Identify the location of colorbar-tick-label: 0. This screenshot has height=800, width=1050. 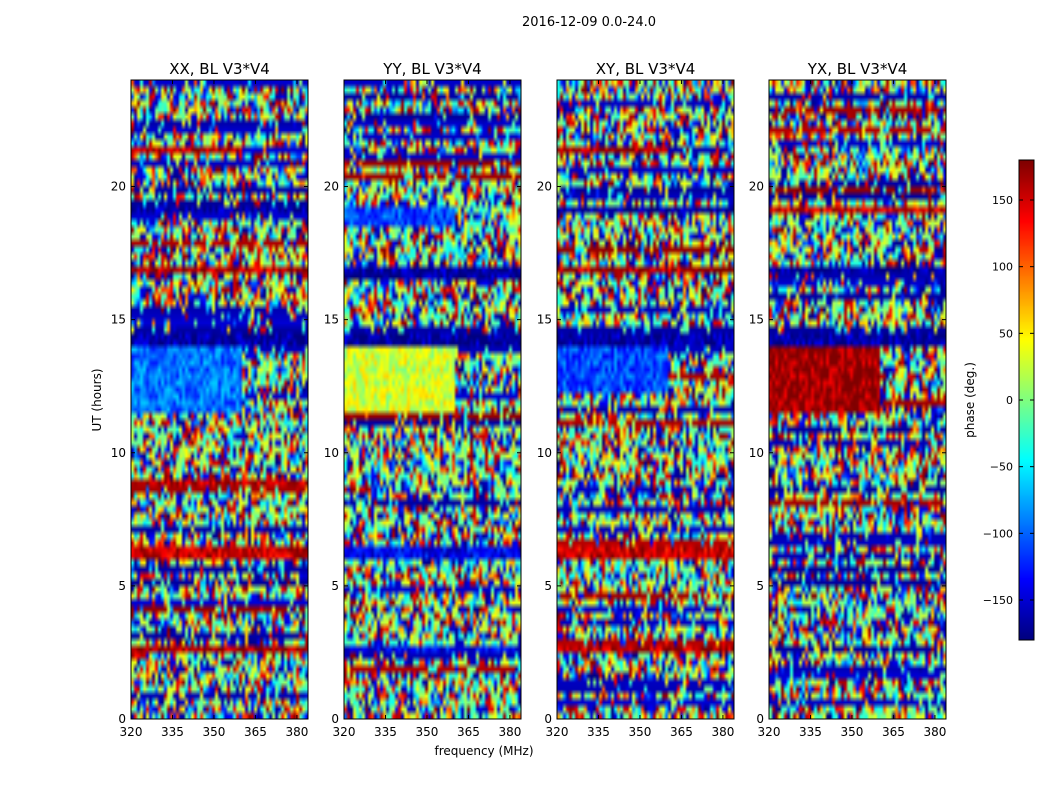
(1009, 400).